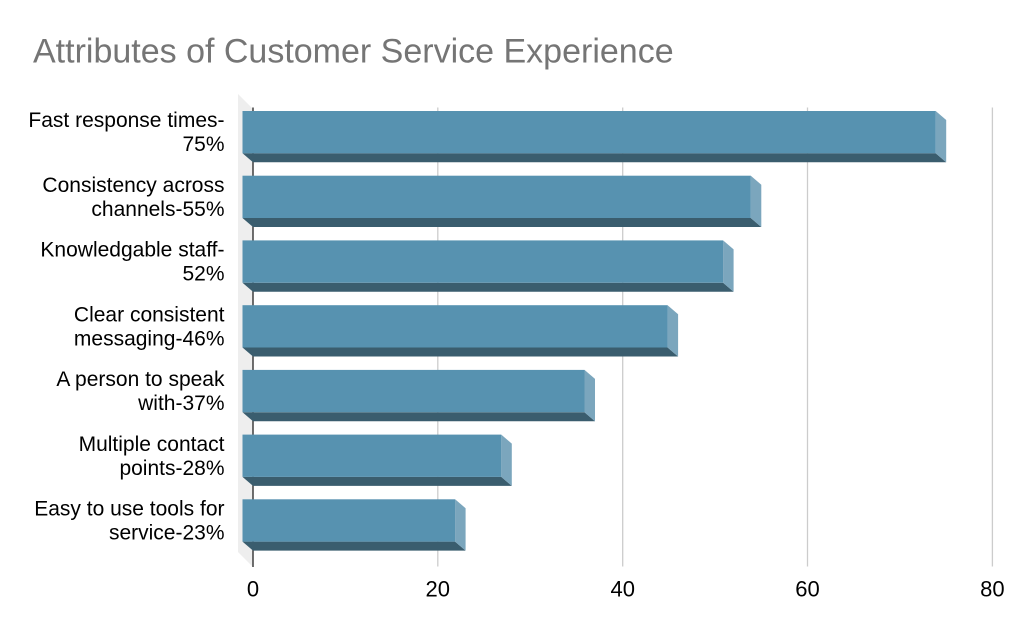 The height and width of the screenshot is (633, 1024). I want to click on svg-text: 40, so click(622, 589).